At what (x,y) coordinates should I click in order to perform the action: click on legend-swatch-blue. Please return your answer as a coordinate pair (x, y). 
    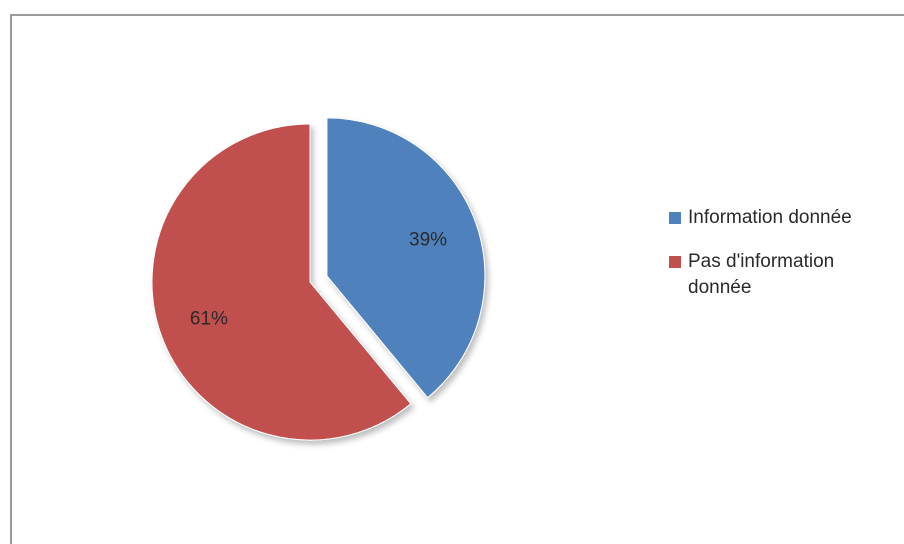
    Looking at the image, I should click on (675, 218).